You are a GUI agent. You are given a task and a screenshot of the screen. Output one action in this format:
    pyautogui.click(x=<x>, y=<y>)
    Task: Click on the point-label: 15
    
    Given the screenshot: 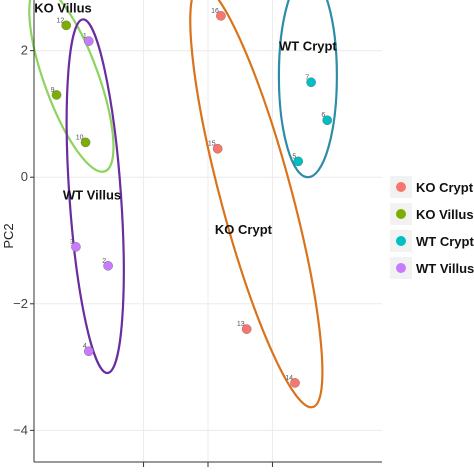 What is the action you would take?
    pyautogui.click(x=212, y=144)
    